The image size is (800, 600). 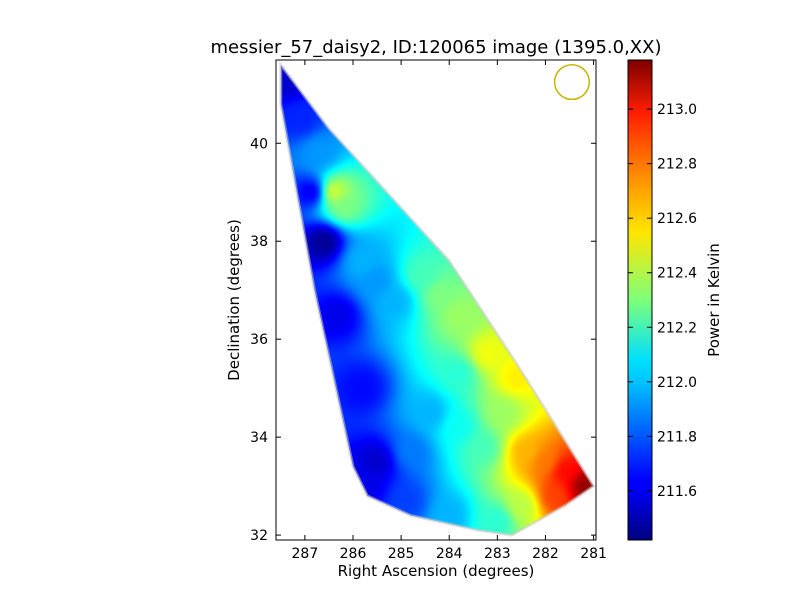 What do you see at coordinates (677, 437) in the screenshot?
I see `colorbar-tick-label: 211.8` at bounding box center [677, 437].